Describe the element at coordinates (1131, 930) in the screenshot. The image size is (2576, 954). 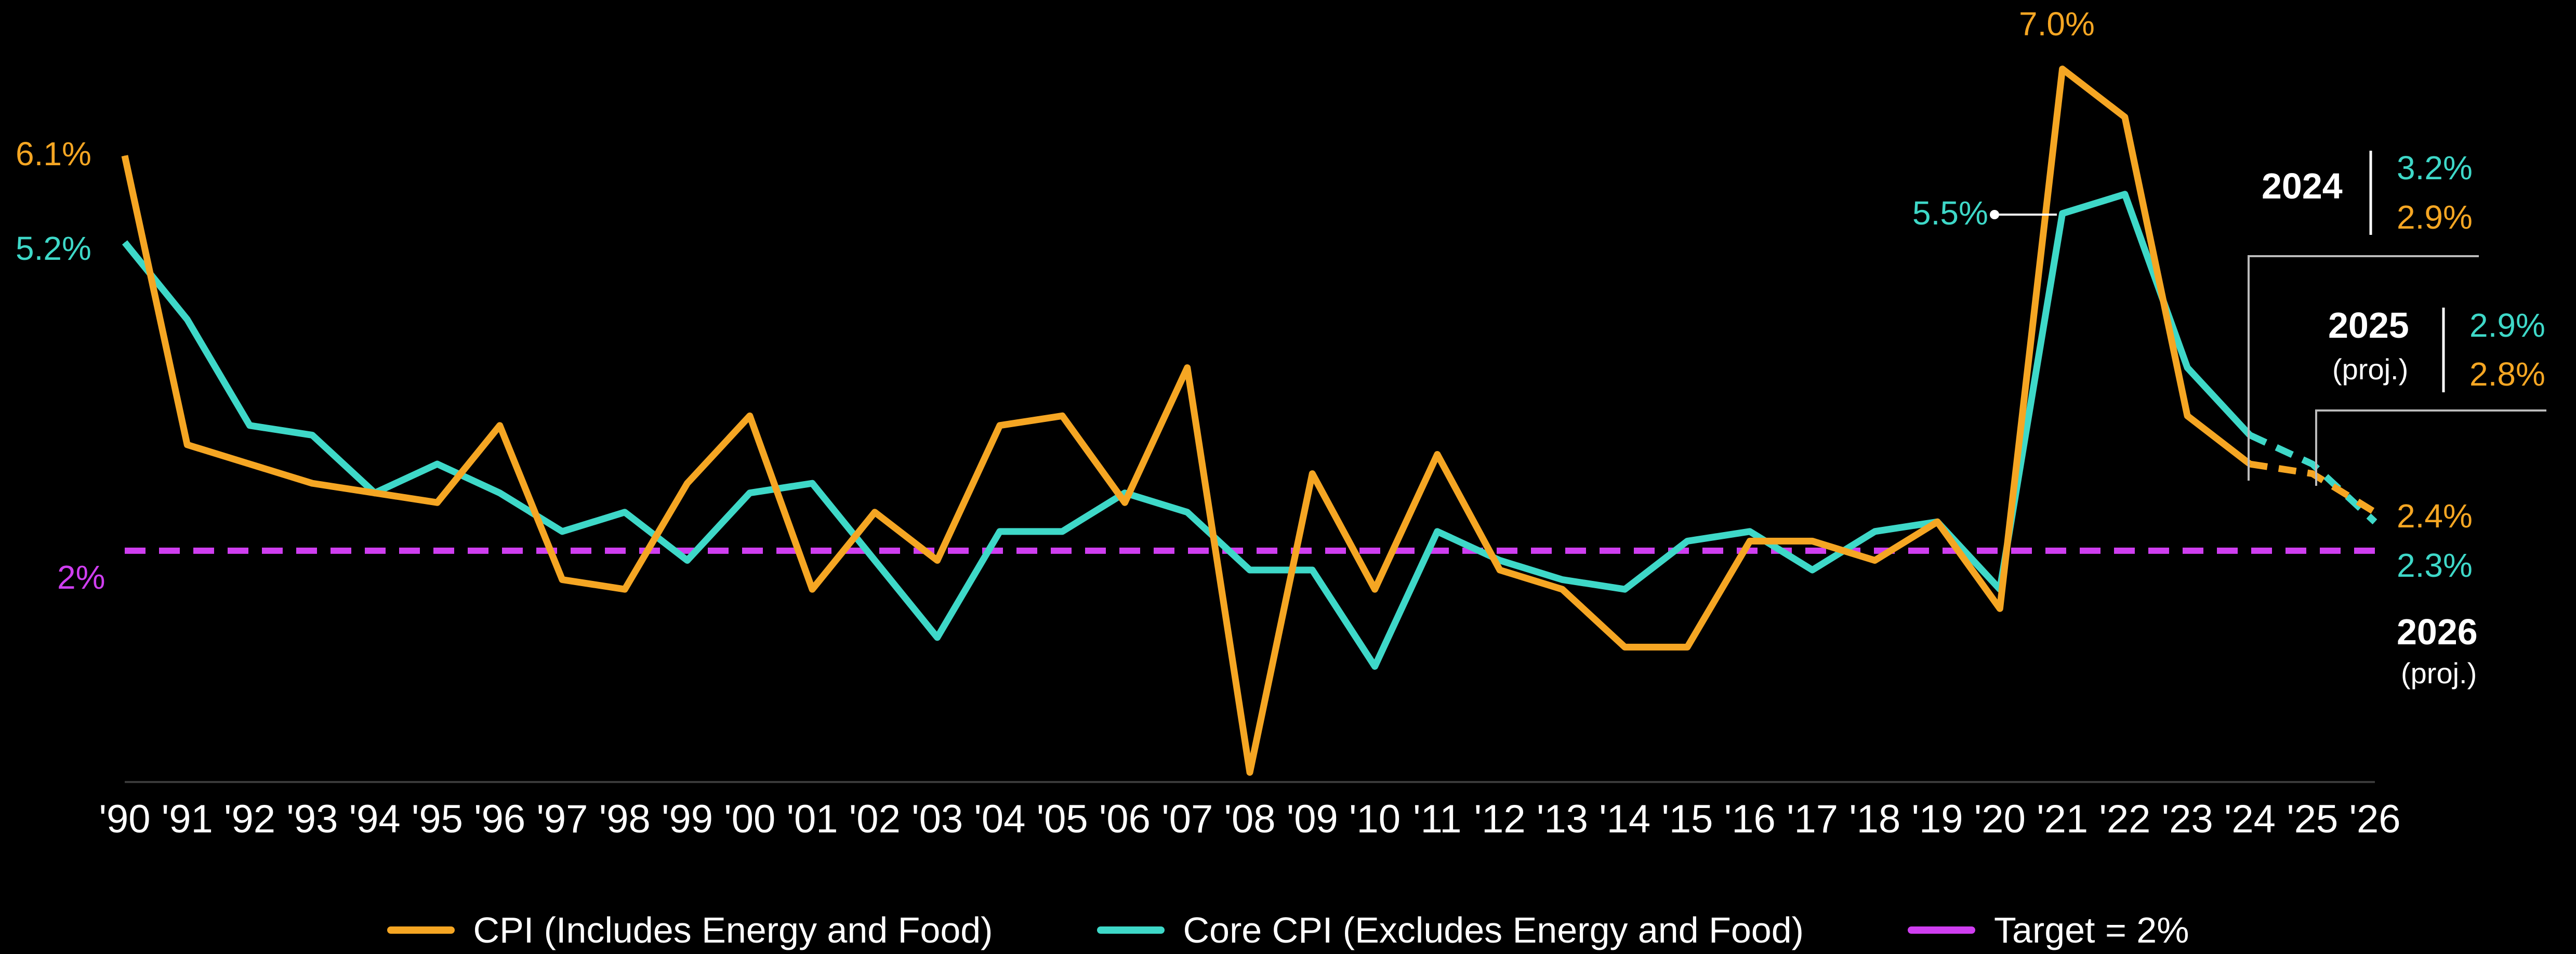
I see `legend-swatch-core-cpi` at that location.